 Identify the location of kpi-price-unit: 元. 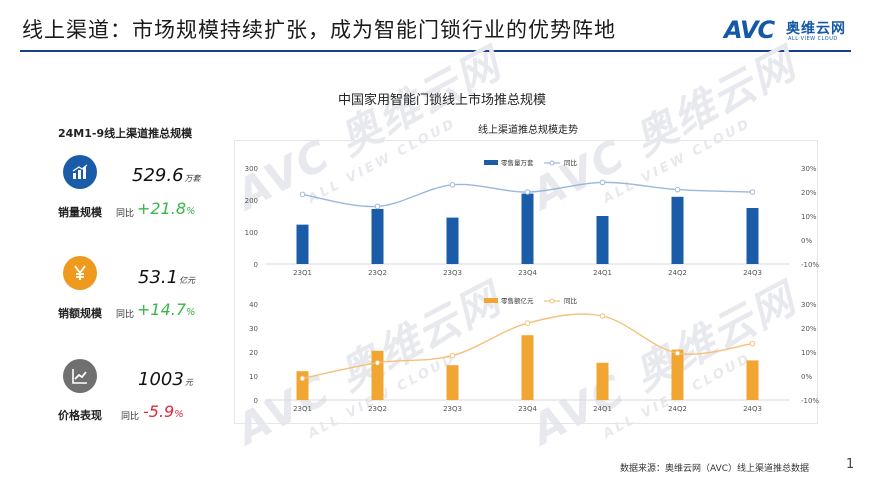
(188, 382).